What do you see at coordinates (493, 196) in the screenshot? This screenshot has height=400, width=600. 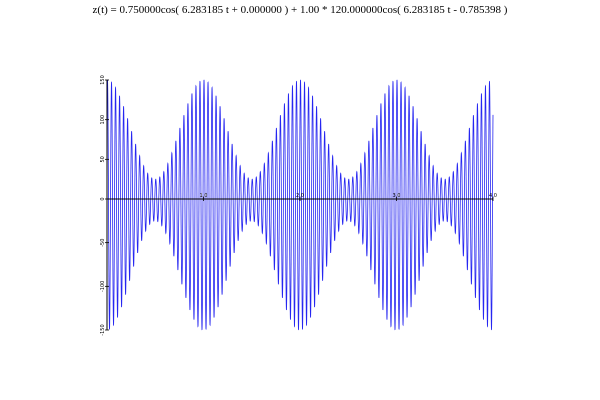 I see `x-tick-label-4: 4.0` at bounding box center [493, 196].